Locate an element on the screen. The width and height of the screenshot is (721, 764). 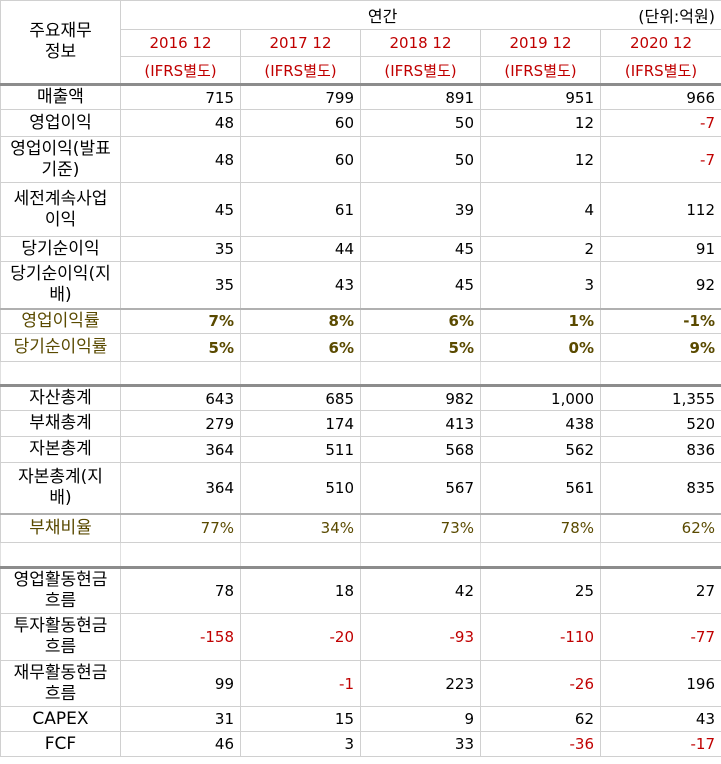
value-cell: 1,355 is located at coordinates (660, 397).